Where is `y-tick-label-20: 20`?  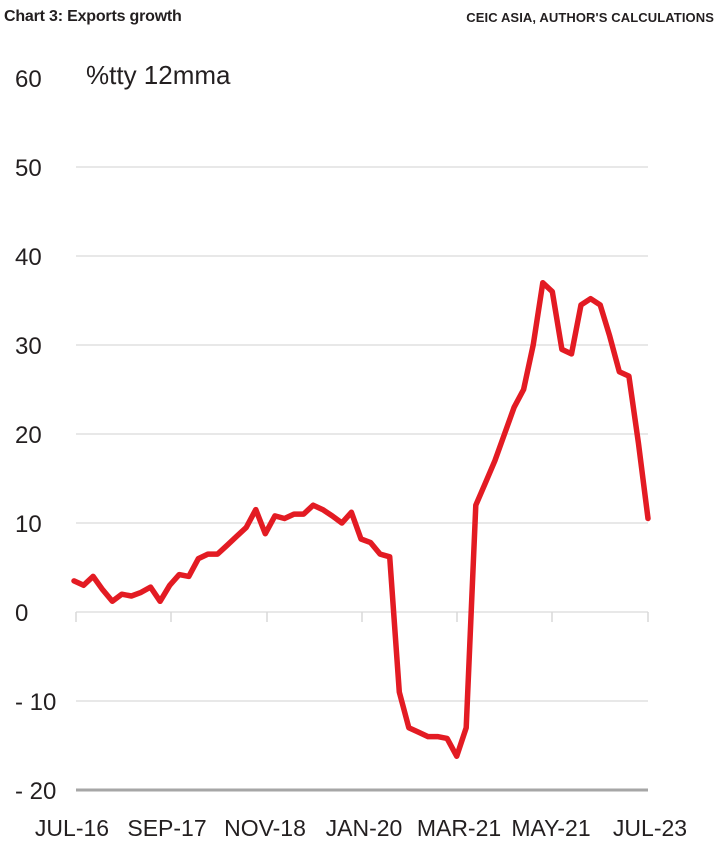
y-tick-label-20: 20 is located at coordinates (28, 435).